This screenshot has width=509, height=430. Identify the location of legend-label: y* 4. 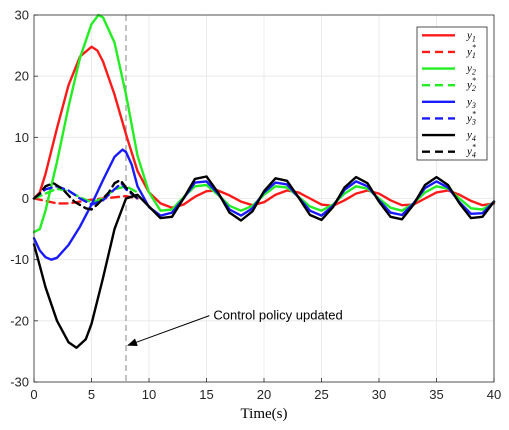
(471, 151).